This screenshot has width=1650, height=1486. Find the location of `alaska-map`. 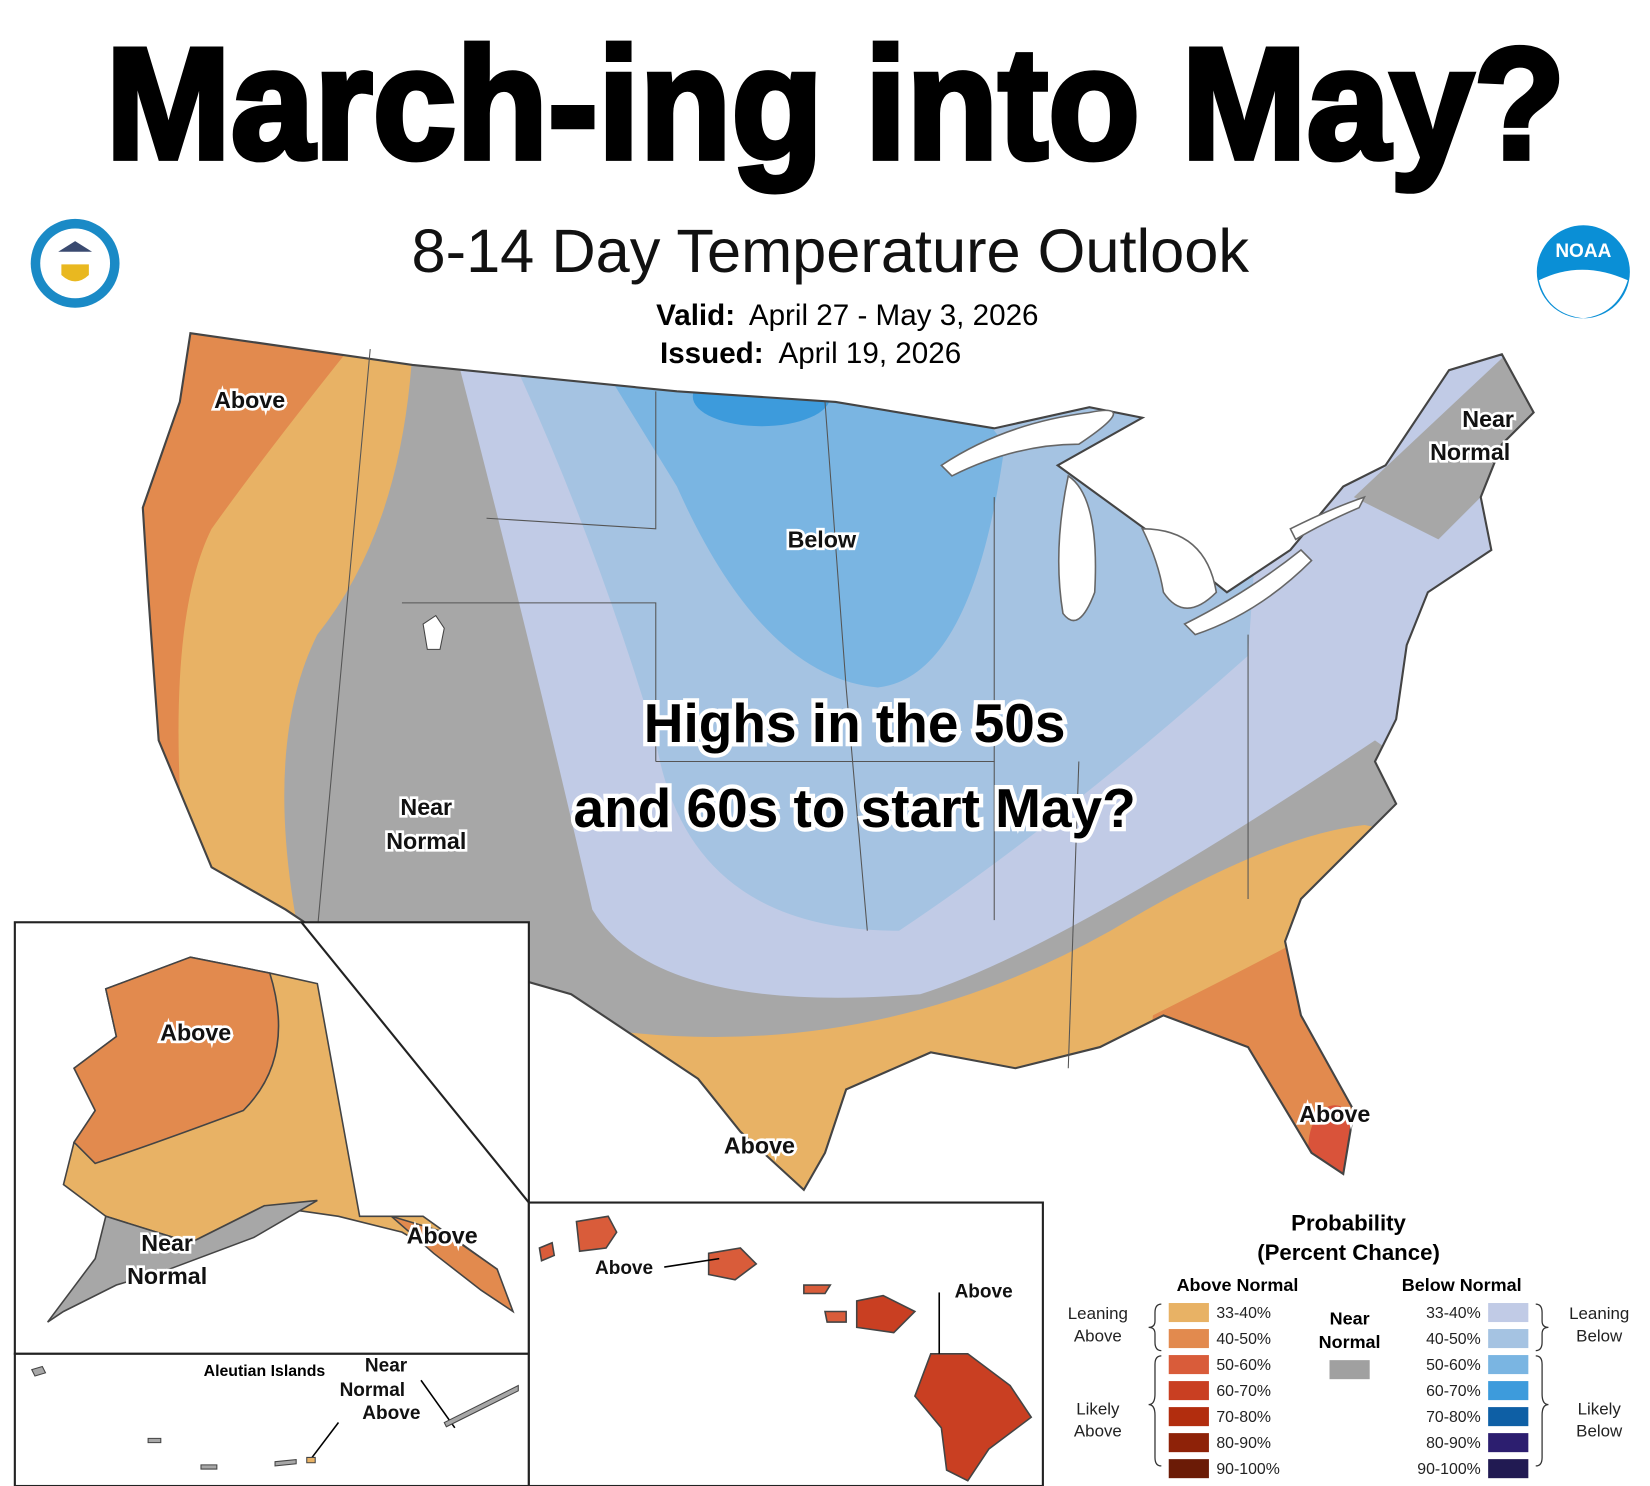

alaska-map is located at coordinates (280, 1139).